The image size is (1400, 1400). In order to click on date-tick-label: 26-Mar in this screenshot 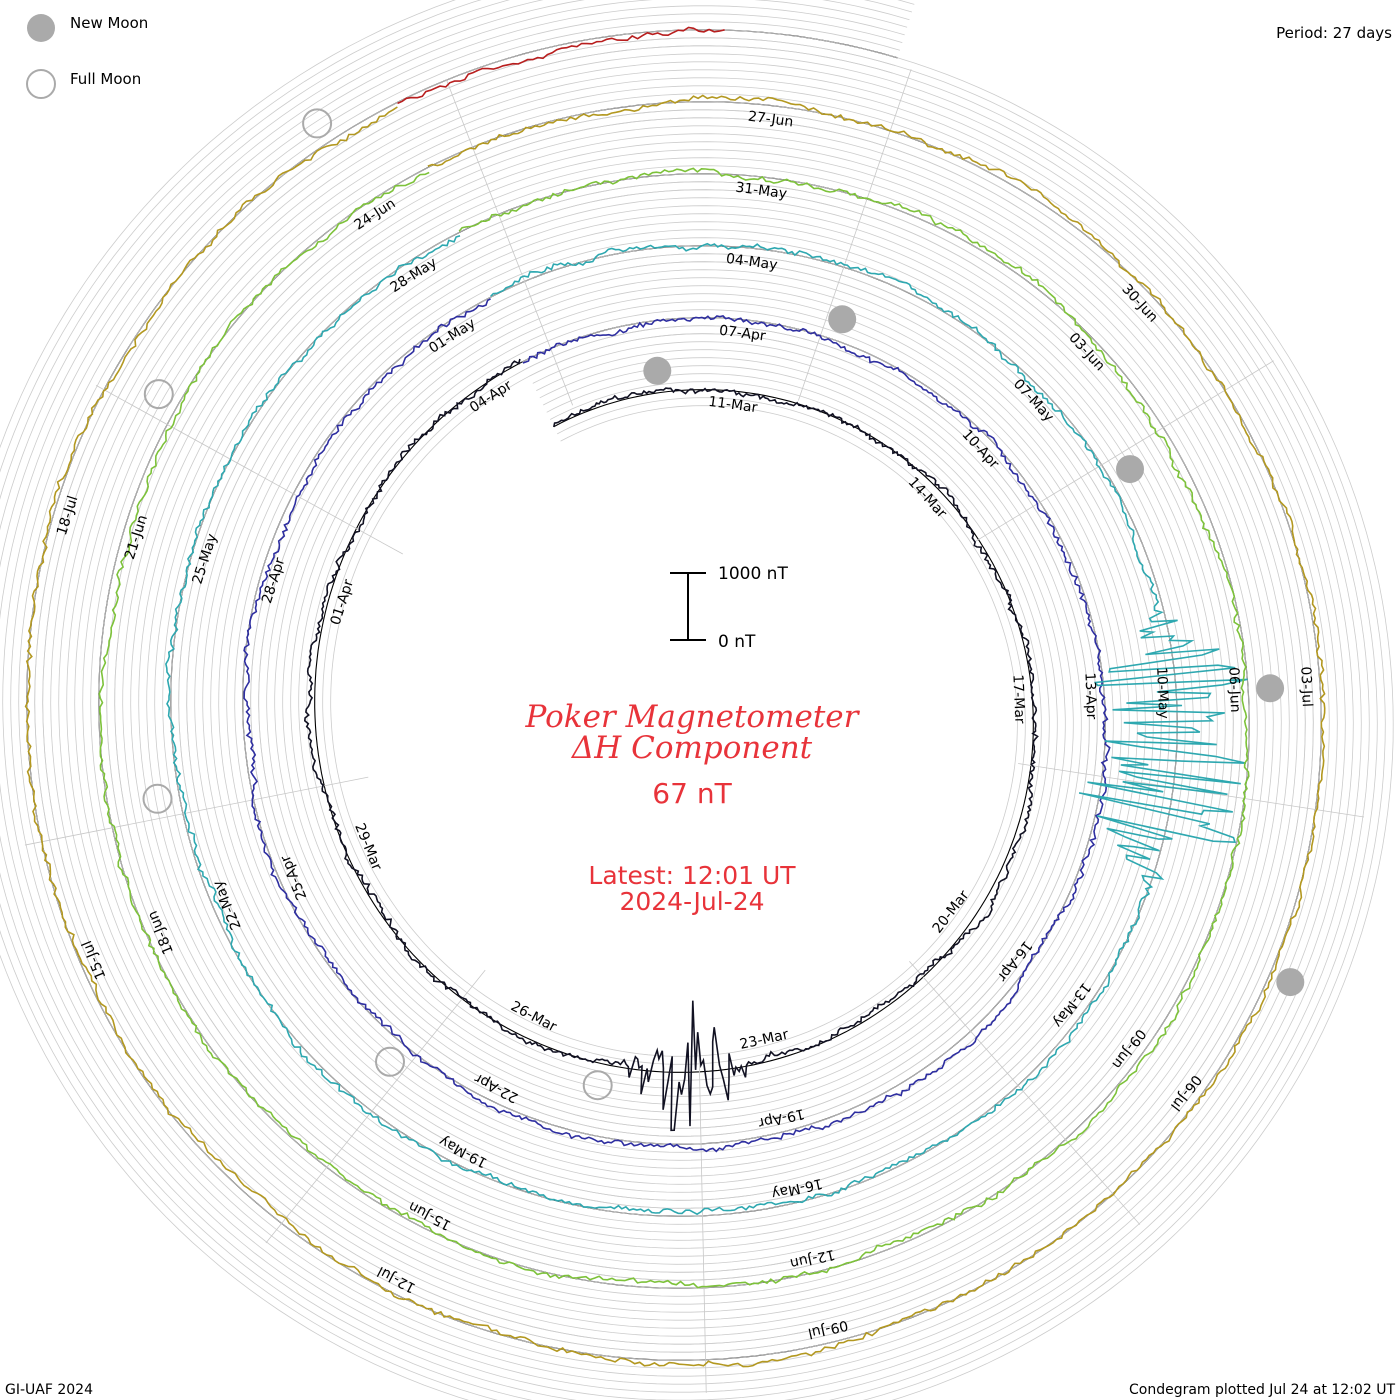, I will do `click(533, 1016)`.